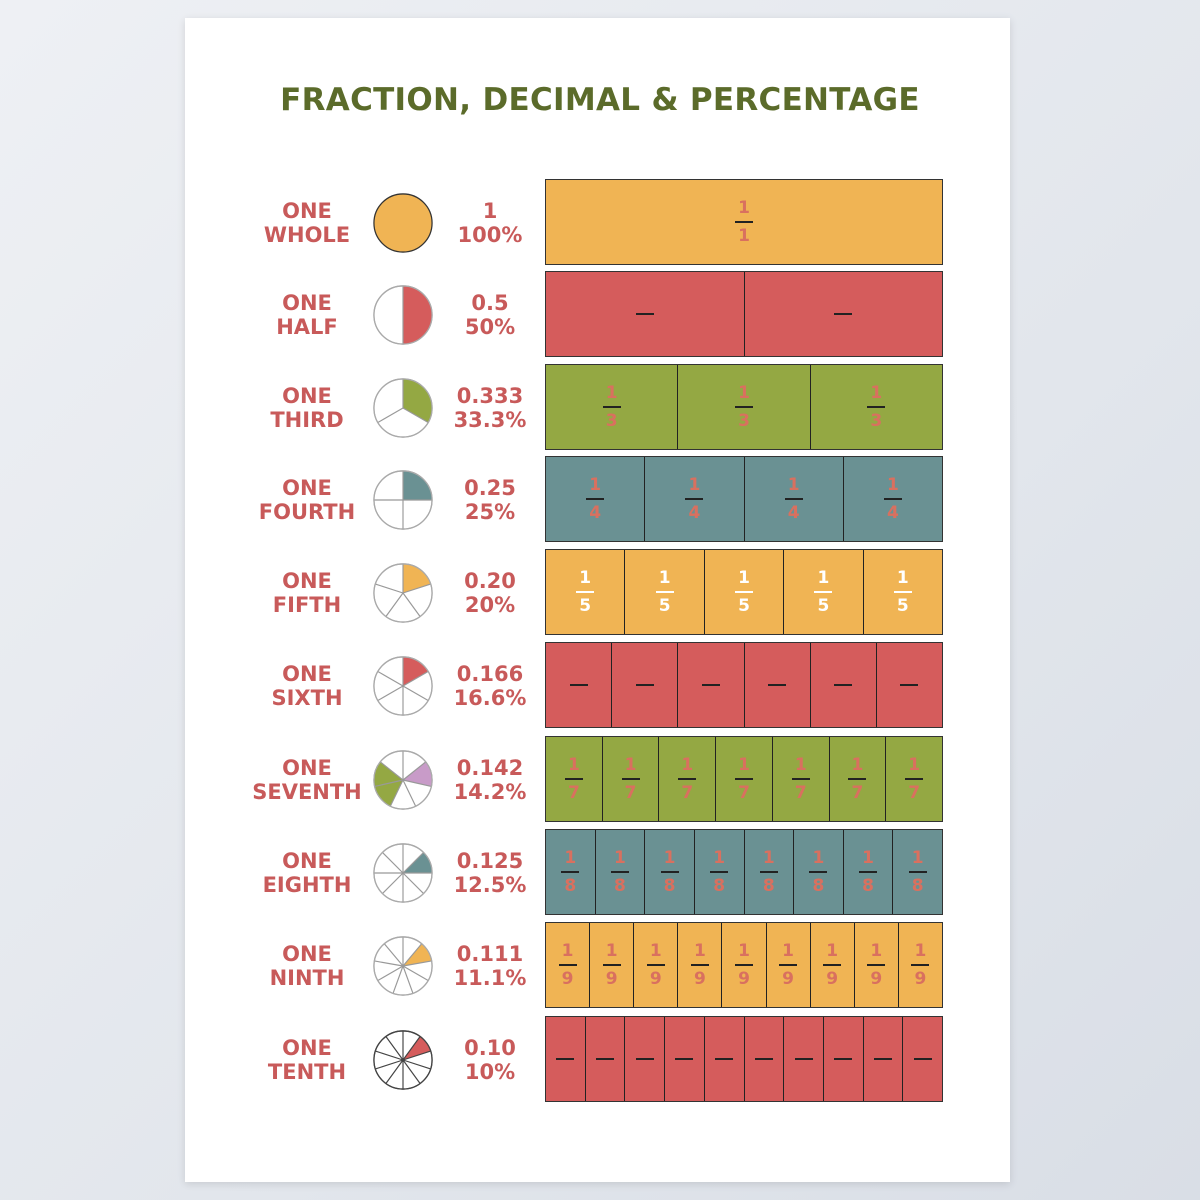 Image resolution: width=1200 pixels, height=1200 pixels. Describe the element at coordinates (490, 420) in the screenshot. I see `percent-value: 33.3%` at that location.